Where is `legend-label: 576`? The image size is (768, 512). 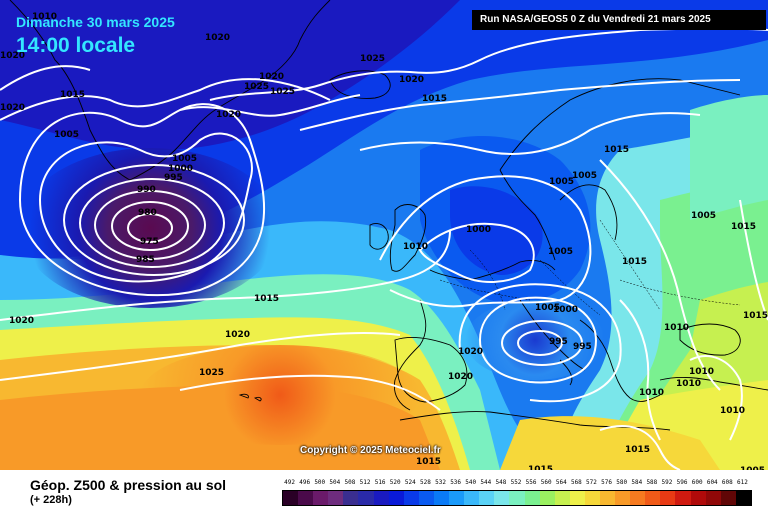
legend-label: 576 is located at coordinates (606, 482).